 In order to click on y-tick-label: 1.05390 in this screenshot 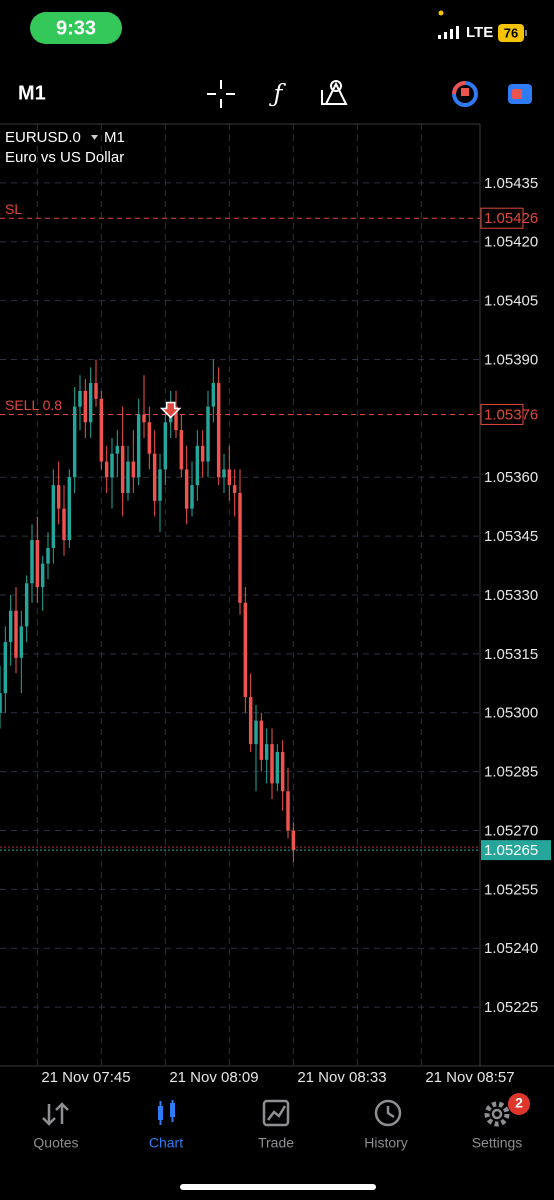, I will do `click(511, 359)`.